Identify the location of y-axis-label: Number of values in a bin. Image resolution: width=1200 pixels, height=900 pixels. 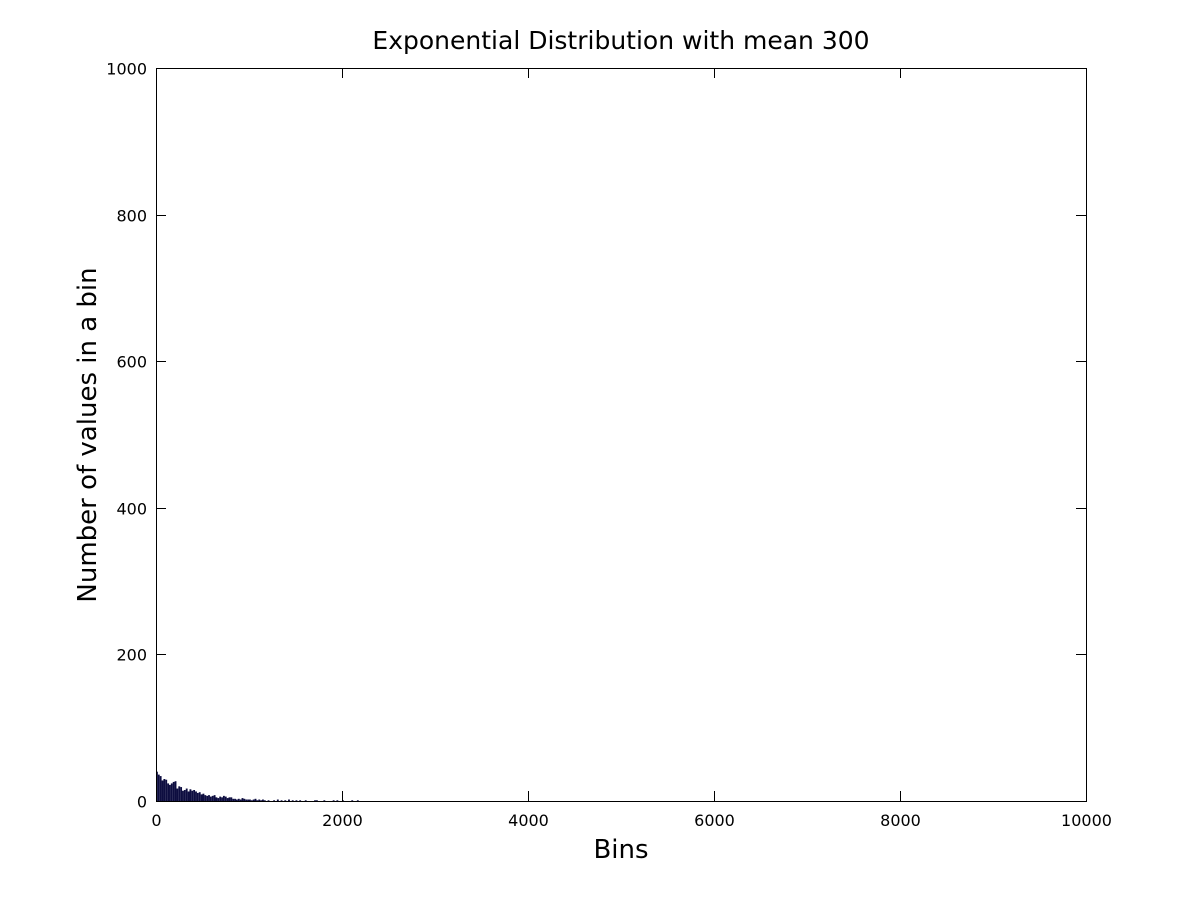
(88, 434).